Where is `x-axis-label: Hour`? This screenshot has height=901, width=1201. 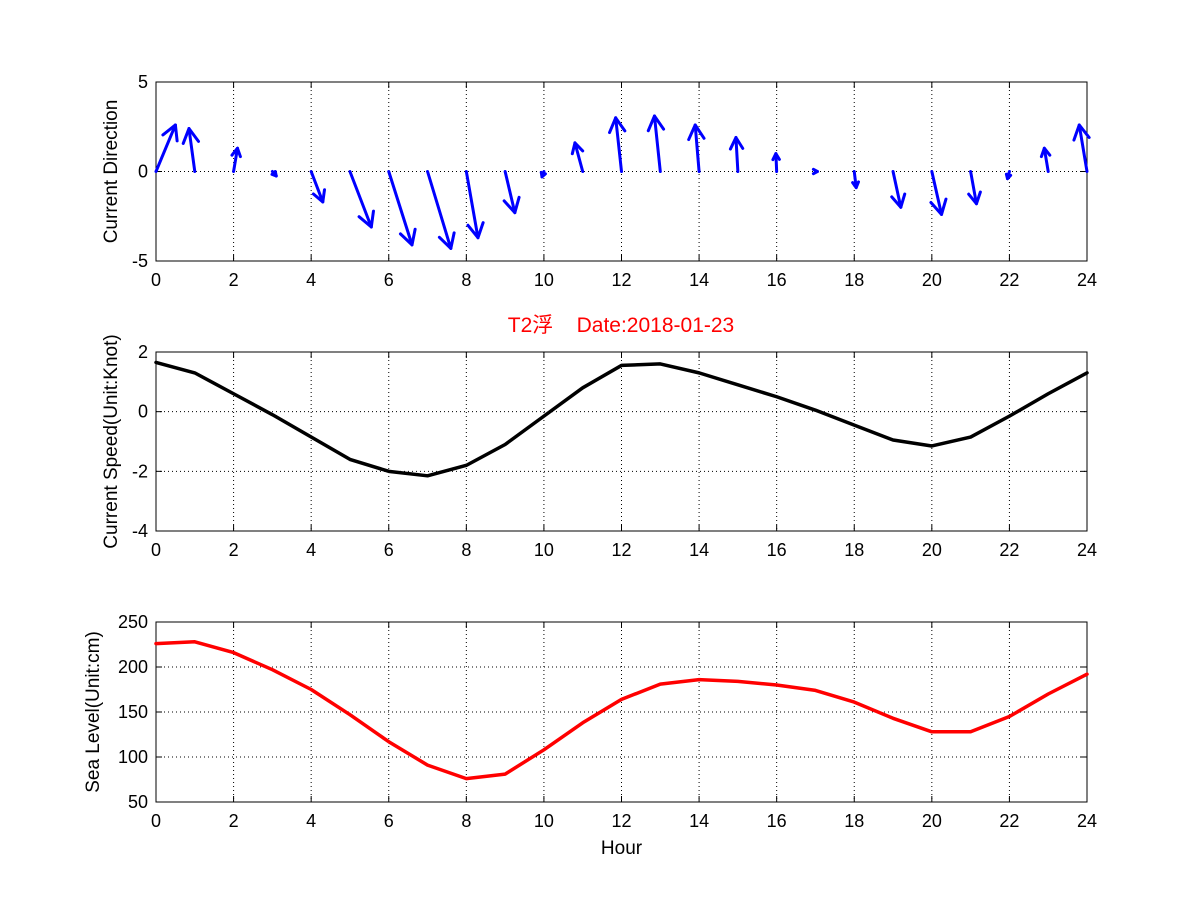
x-axis-label: Hour is located at coordinates (622, 848).